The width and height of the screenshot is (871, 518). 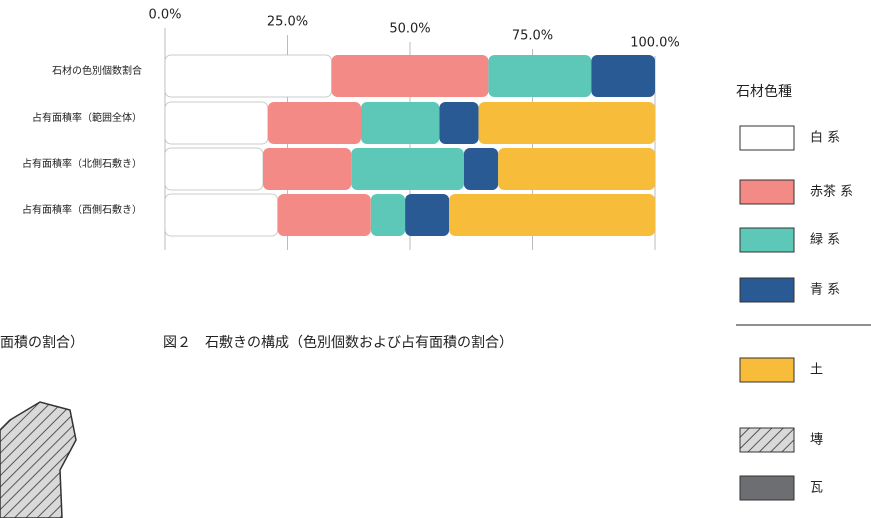 What do you see at coordinates (42, 342) in the screenshot?
I see `left-caption: 面積の割合）` at bounding box center [42, 342].